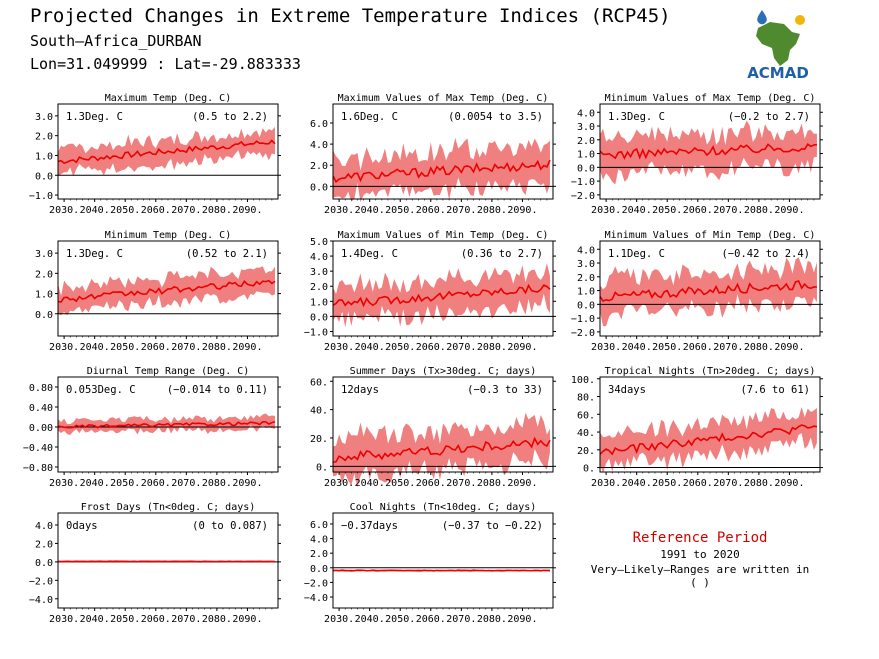 This screenshot has width=879, height=659. Describe the element at coordinates (502, 254) in the screenshot. I see `range-label: (0.36 to 2.7)` at that location.